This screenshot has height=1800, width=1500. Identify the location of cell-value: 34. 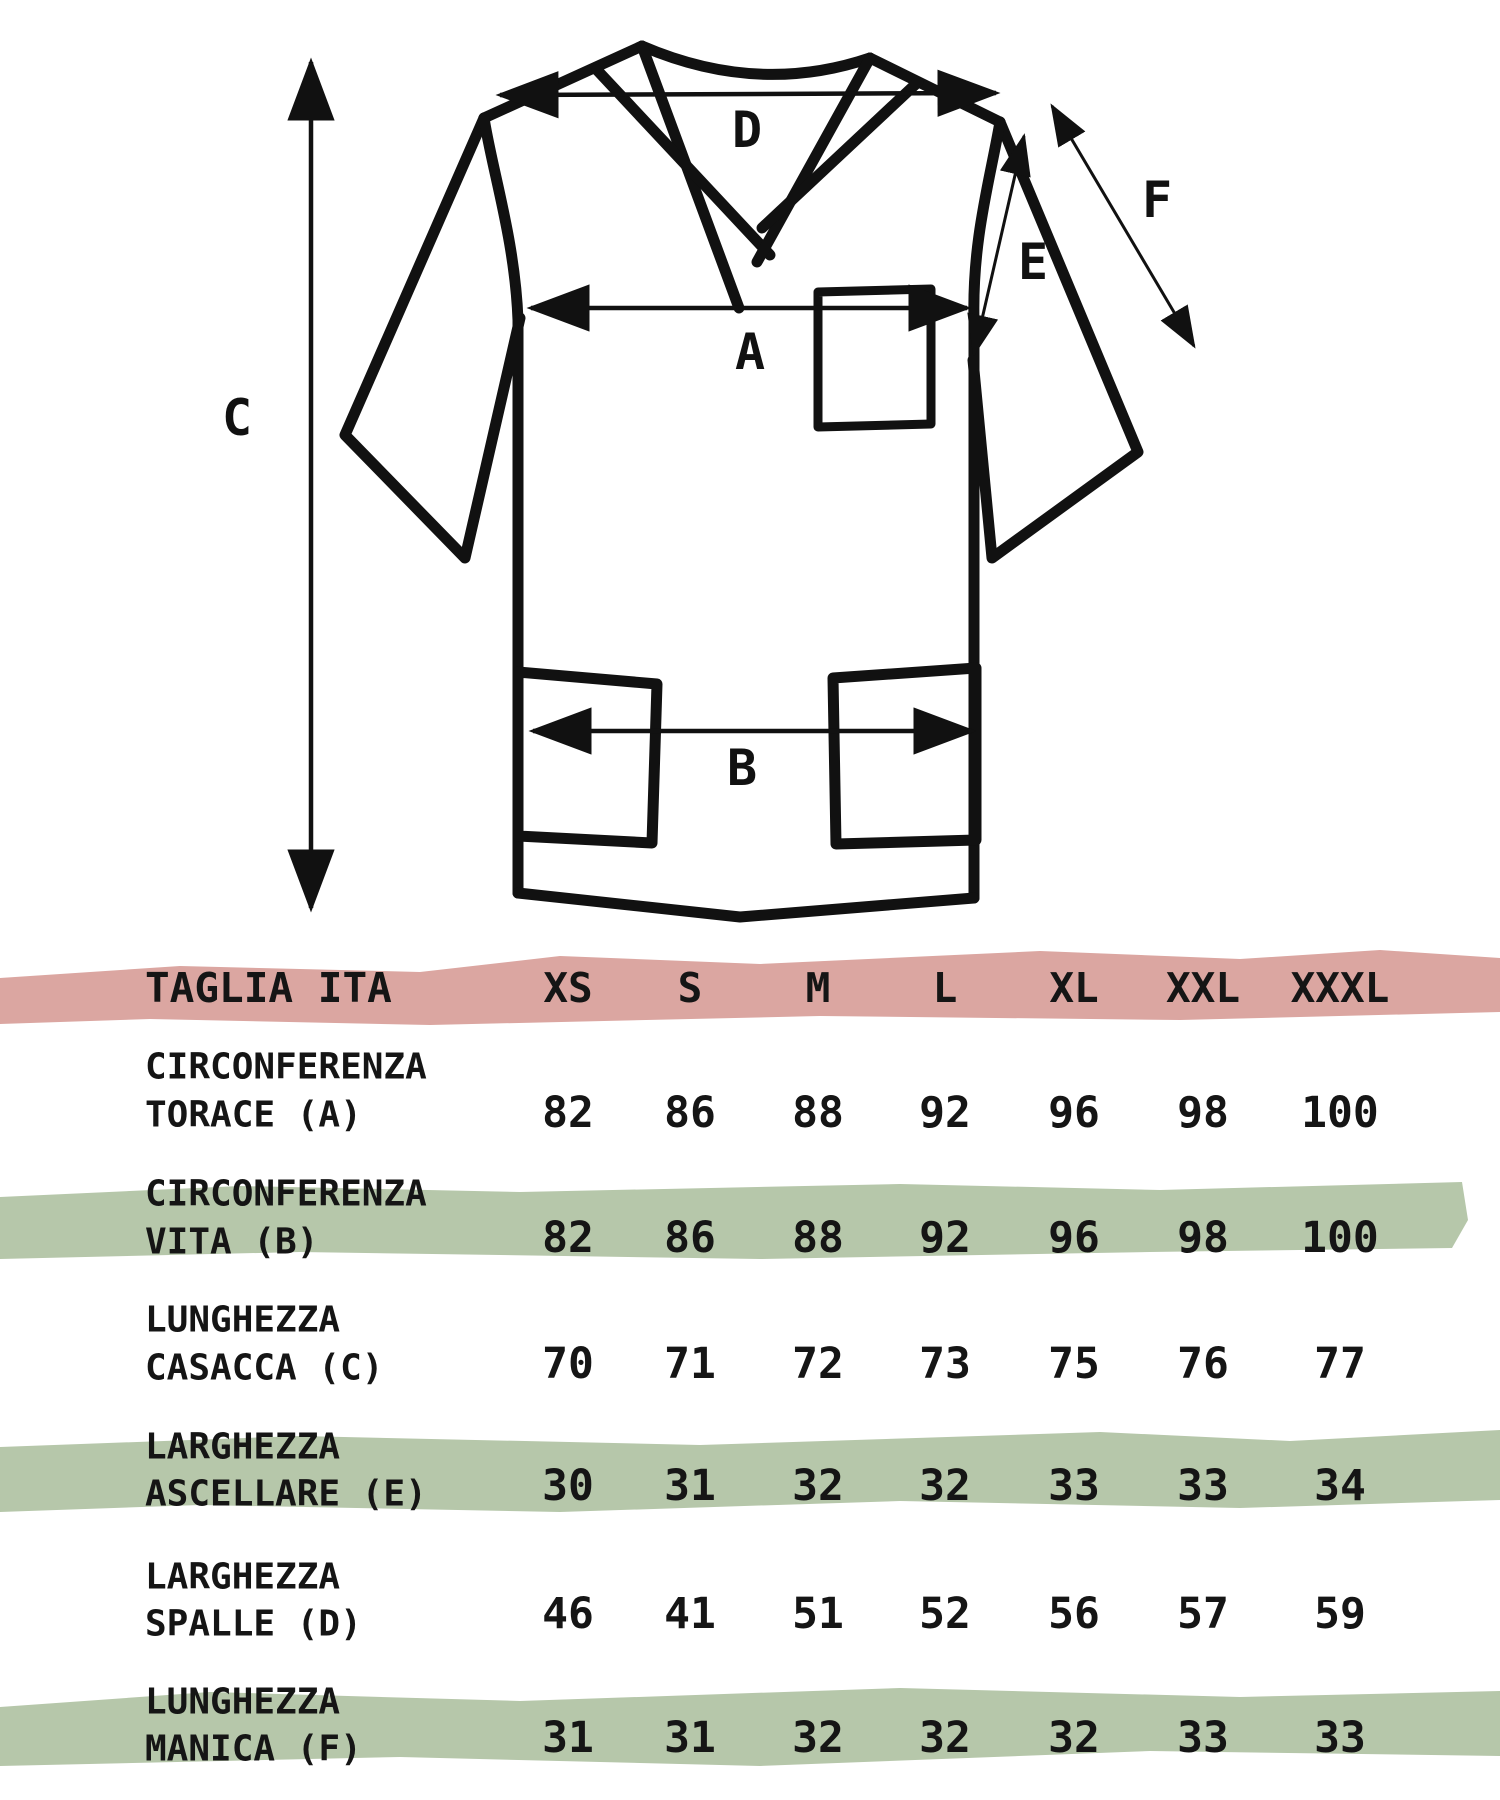
(1340, 1486).